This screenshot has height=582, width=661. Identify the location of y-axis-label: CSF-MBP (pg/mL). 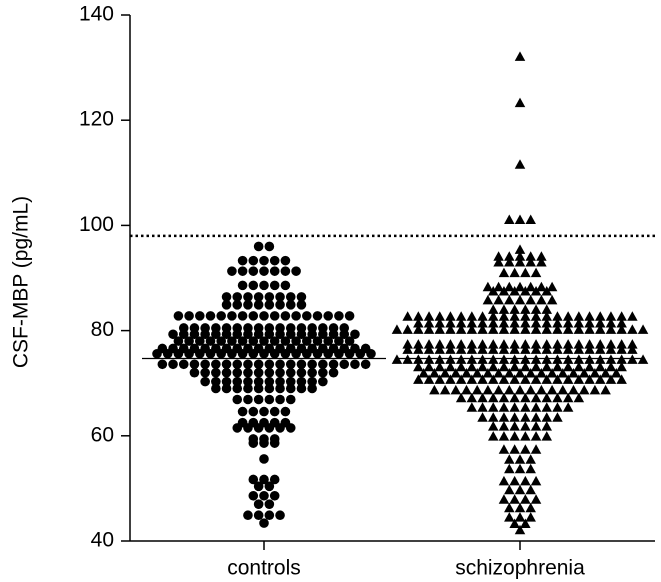
(21, 282).